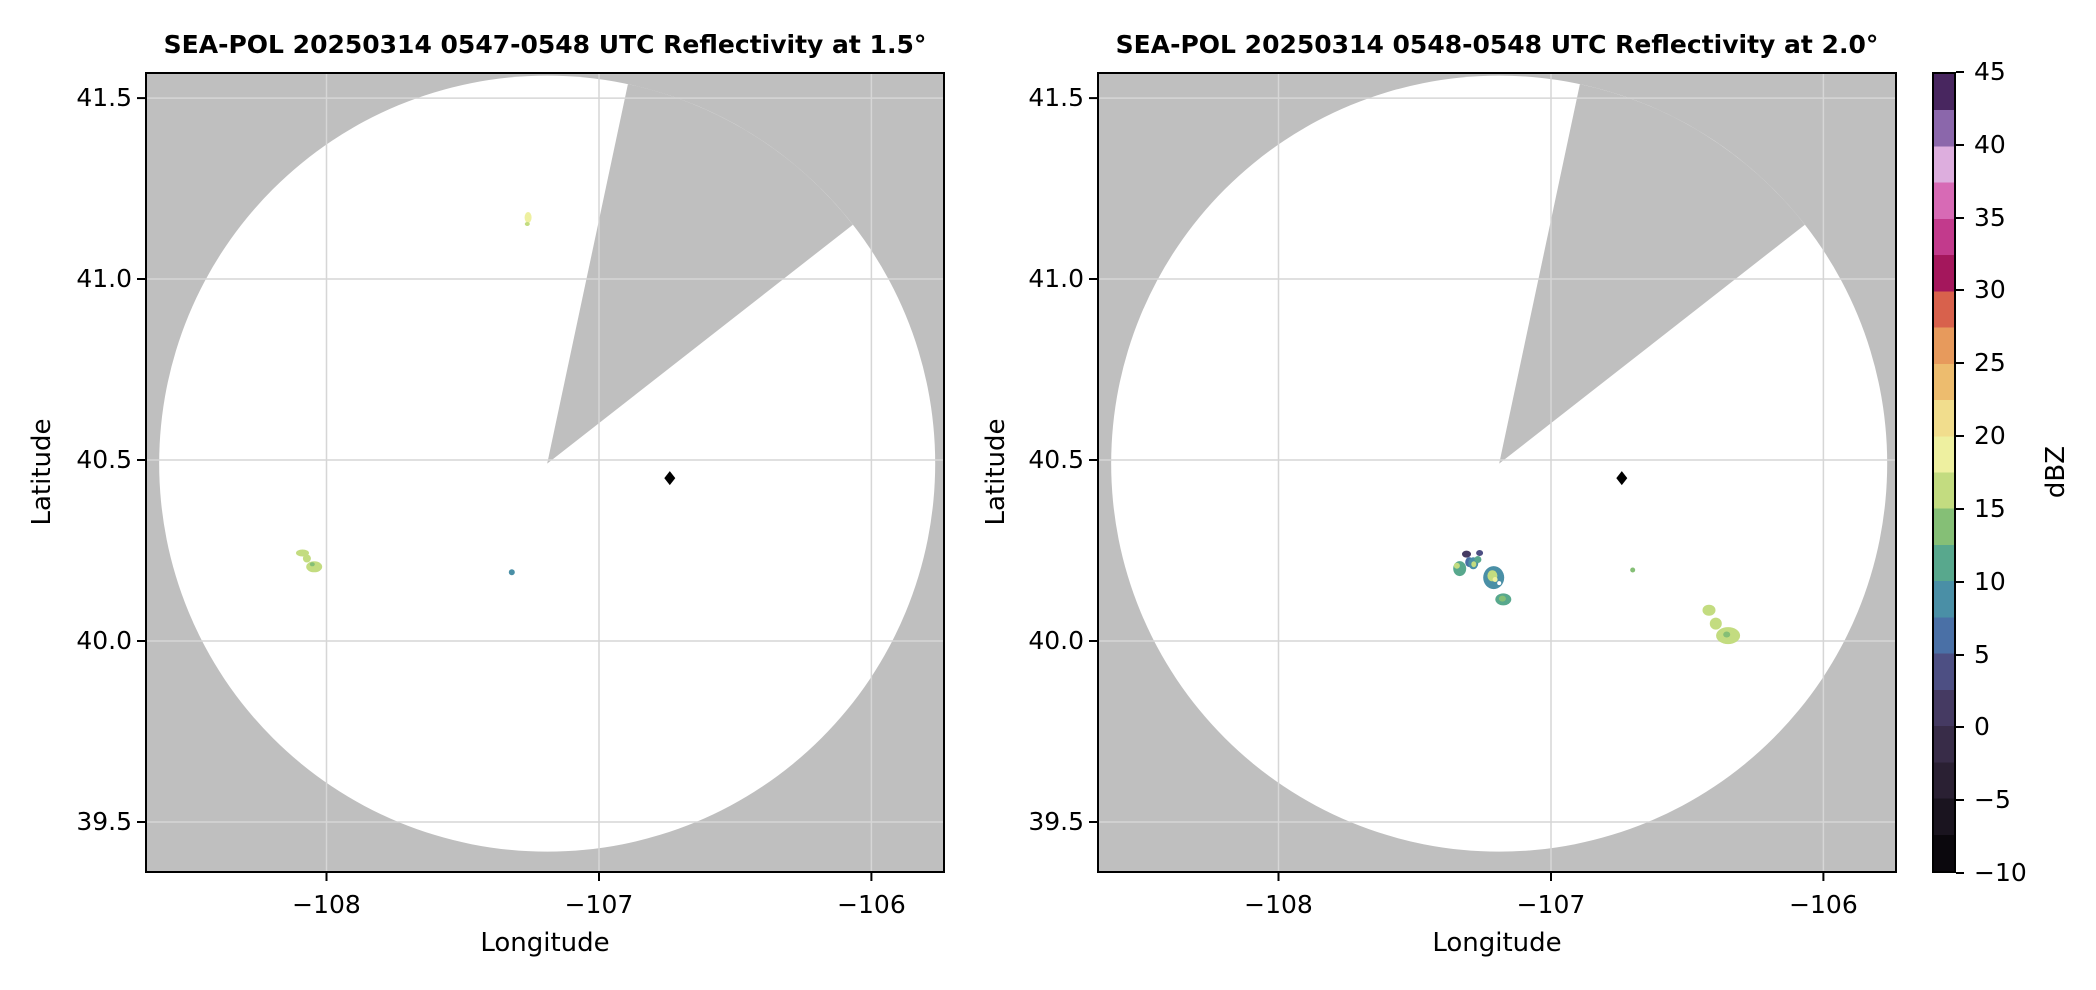 The width and height of the screenshot is (2096, 990). I want to click on colorbar-tick-label: 10, so click(1990, 581).